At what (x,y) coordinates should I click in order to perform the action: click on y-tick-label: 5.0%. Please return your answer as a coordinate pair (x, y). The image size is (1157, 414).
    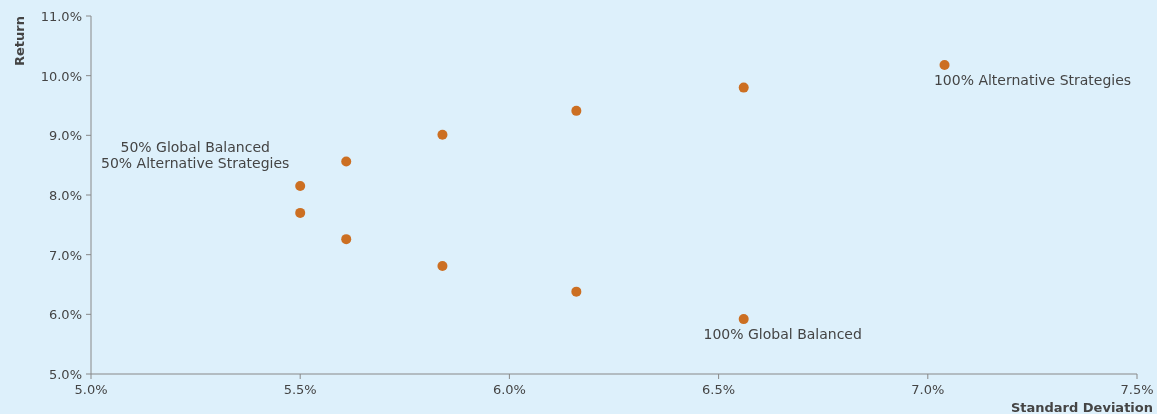
    Looking at the image, I should click on (65, 374).